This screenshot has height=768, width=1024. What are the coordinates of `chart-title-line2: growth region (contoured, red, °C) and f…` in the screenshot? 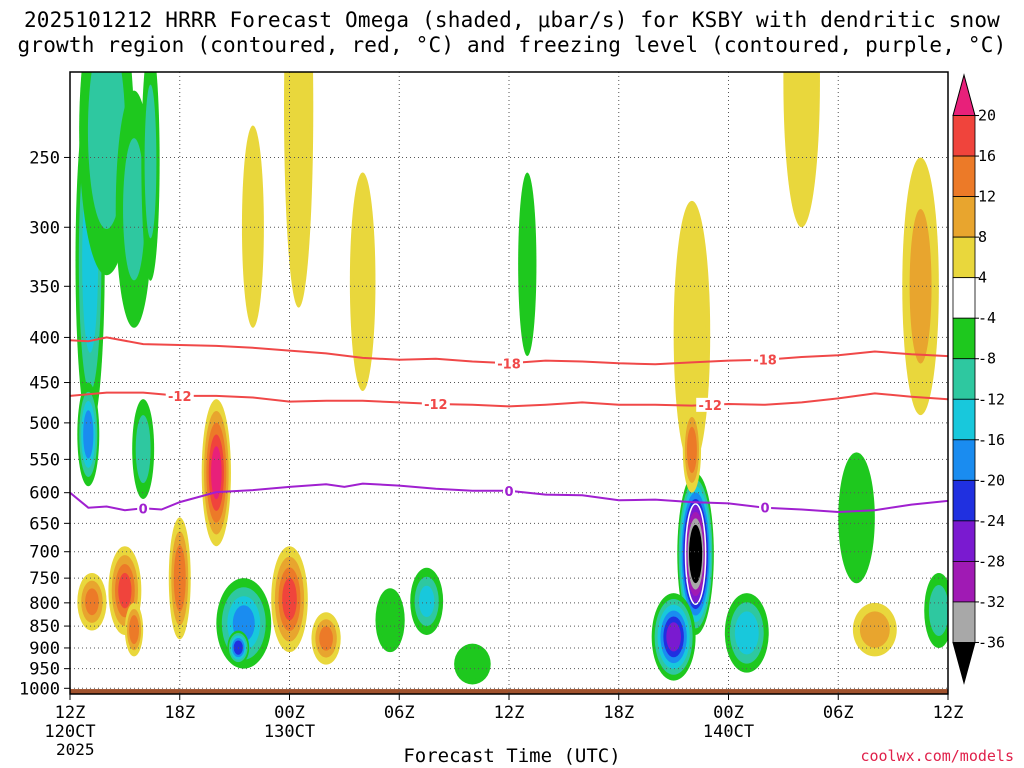 It's located at (512, 45).